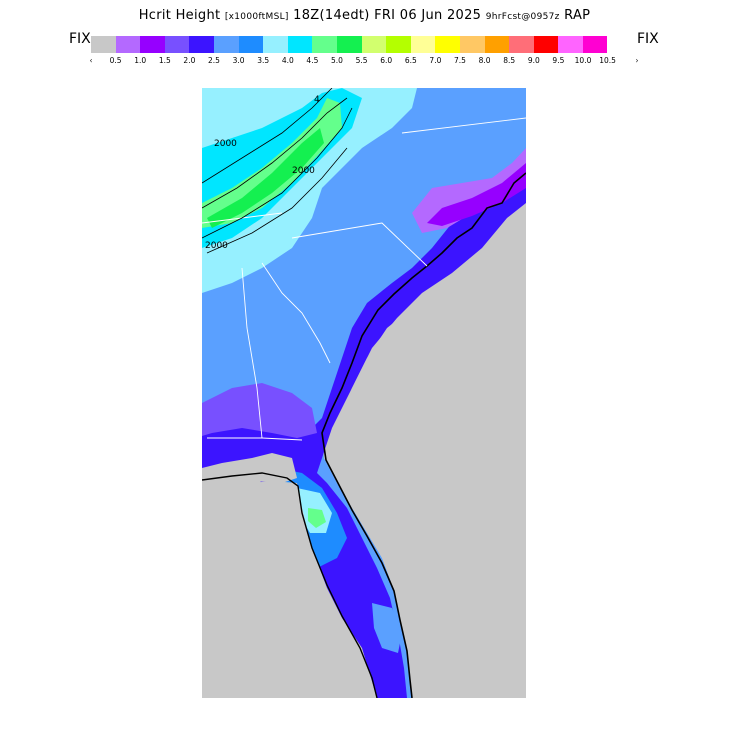 The height and width of the screenshot is (729, 729). I want to click on title-field: Hcrit Height, so click(179, 15).